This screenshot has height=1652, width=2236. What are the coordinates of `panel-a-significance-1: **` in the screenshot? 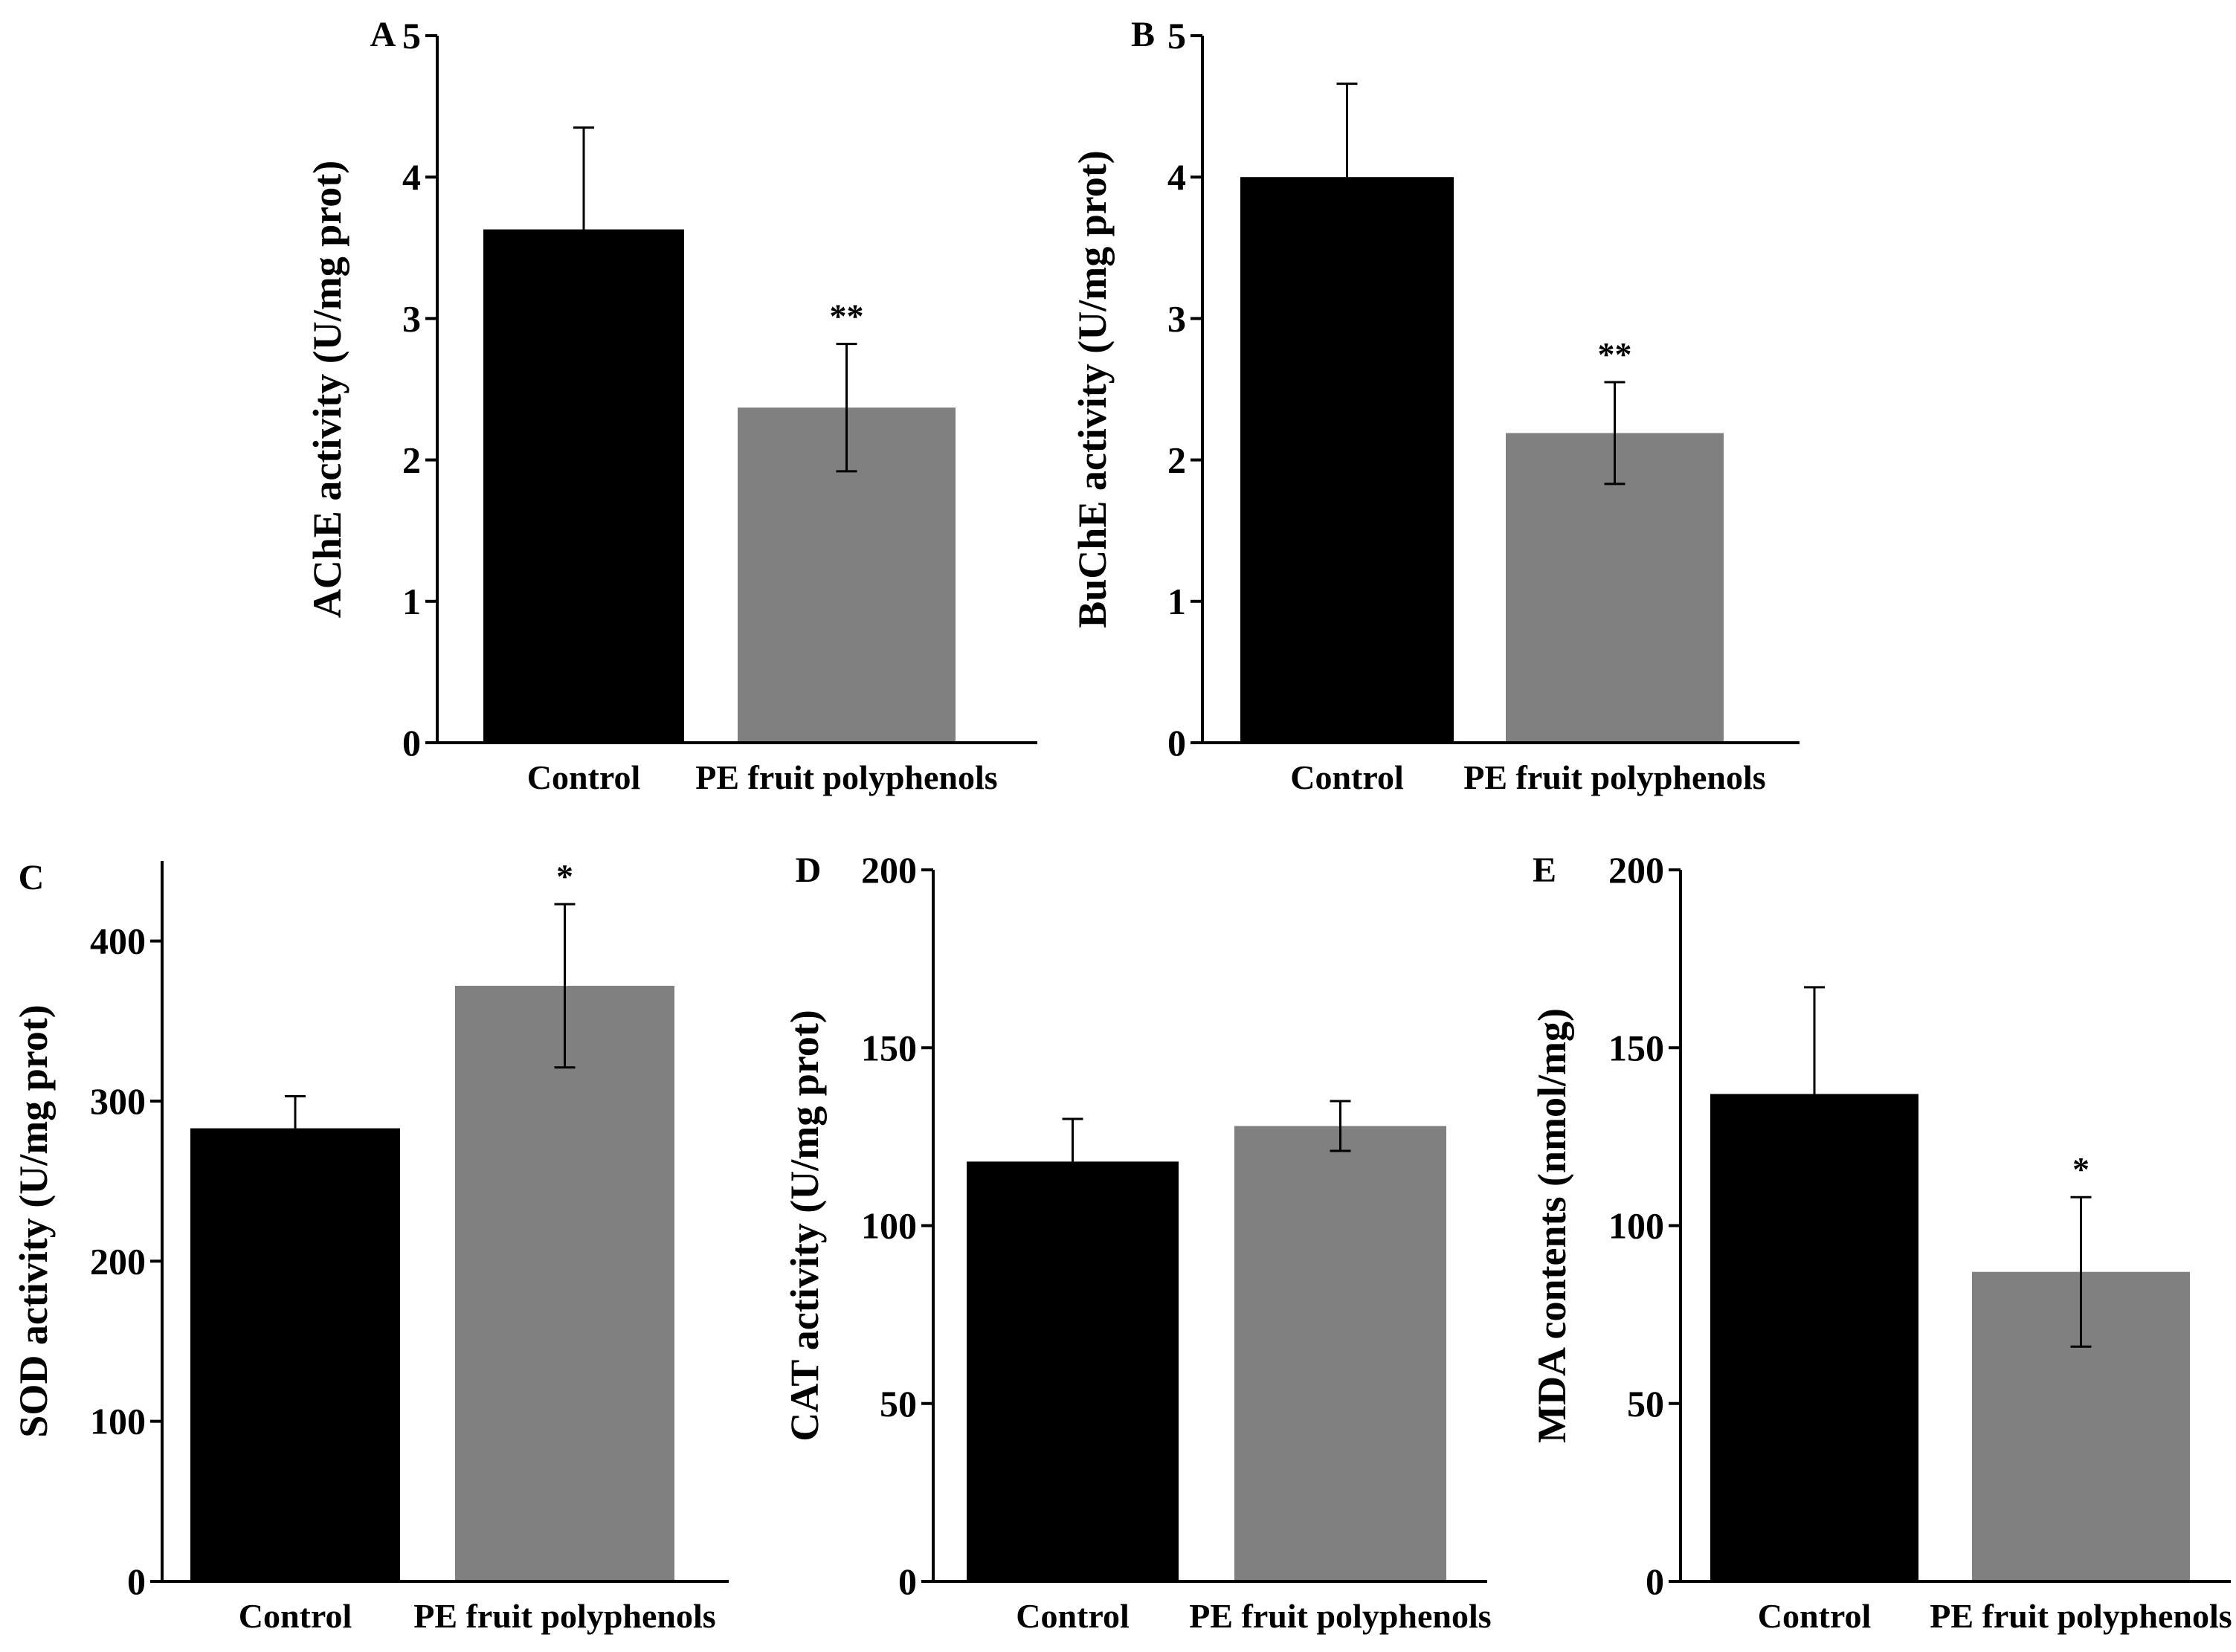 It's located at (847, 316).